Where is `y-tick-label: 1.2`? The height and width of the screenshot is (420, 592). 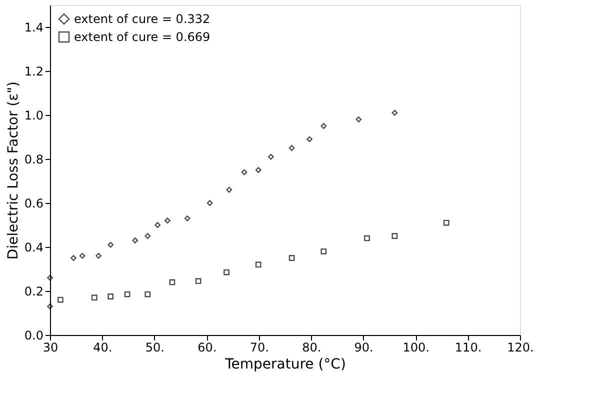 y-tick-label: 1.2 is located at coordinates (34, 71).